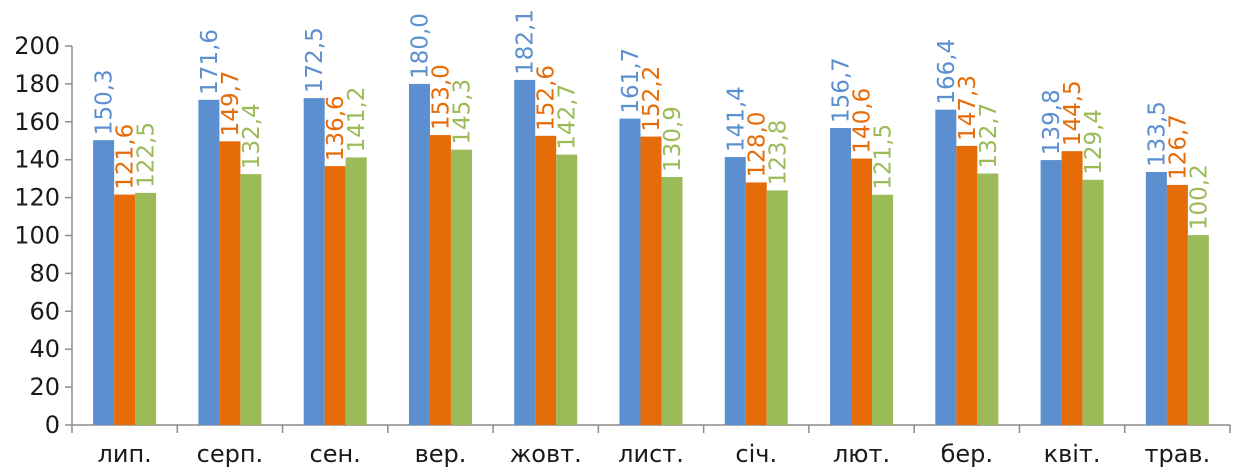 This screenshot has height=472, width=1240. Describe the element at coordinates (651, 454) in the screenshot. I see `x-tick-label: лист.` at that location.